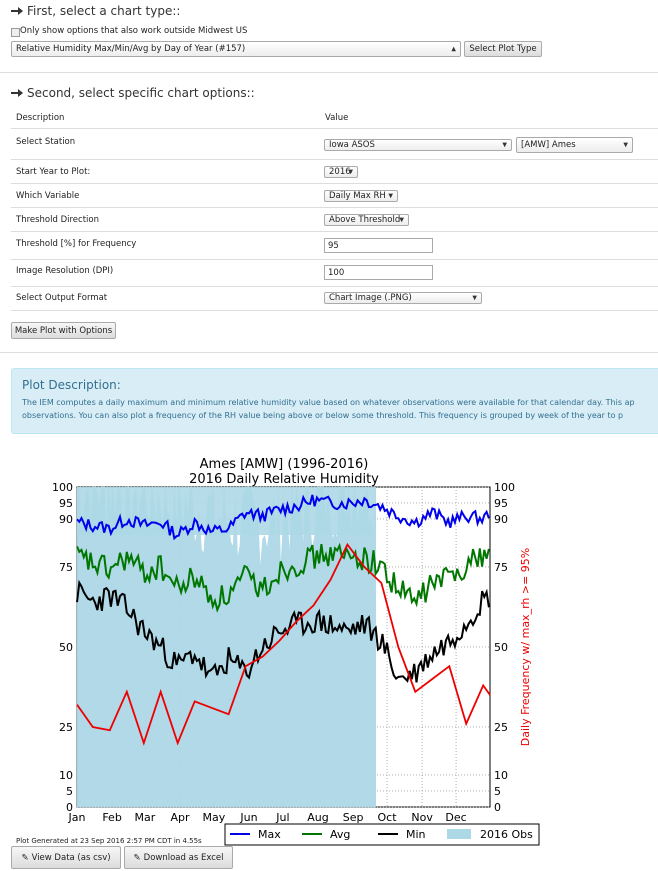  Describe the element at coordinates (422, 817) in the screenshot. I see `x-tick-label: Nov` at that location.